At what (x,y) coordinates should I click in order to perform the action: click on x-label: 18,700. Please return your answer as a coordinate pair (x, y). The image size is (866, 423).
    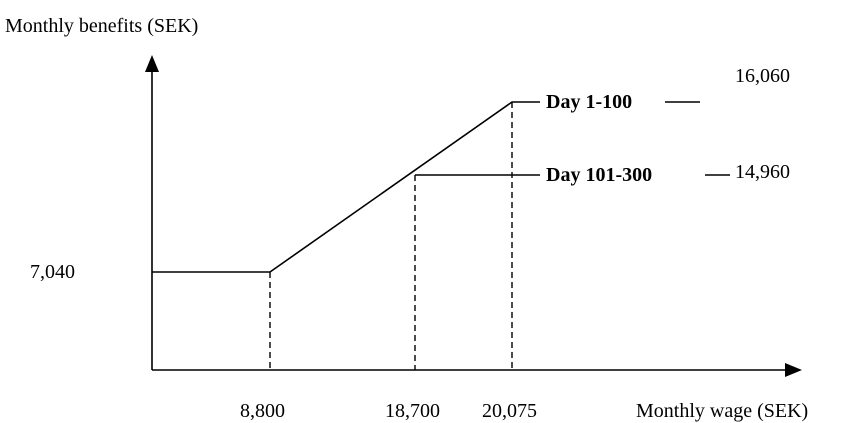
    Looking at the image, I should click on (412, 411).